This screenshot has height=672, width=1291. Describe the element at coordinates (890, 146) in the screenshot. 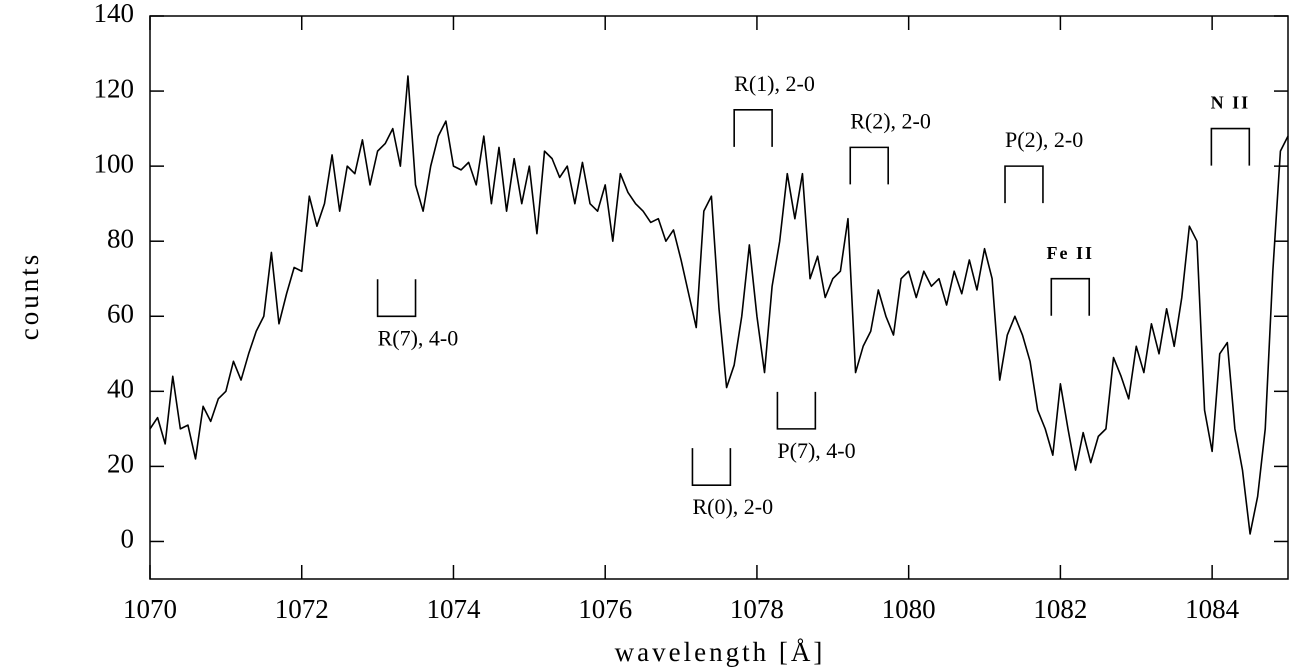

I see `line-marker: R(2), 2-0` at that location.